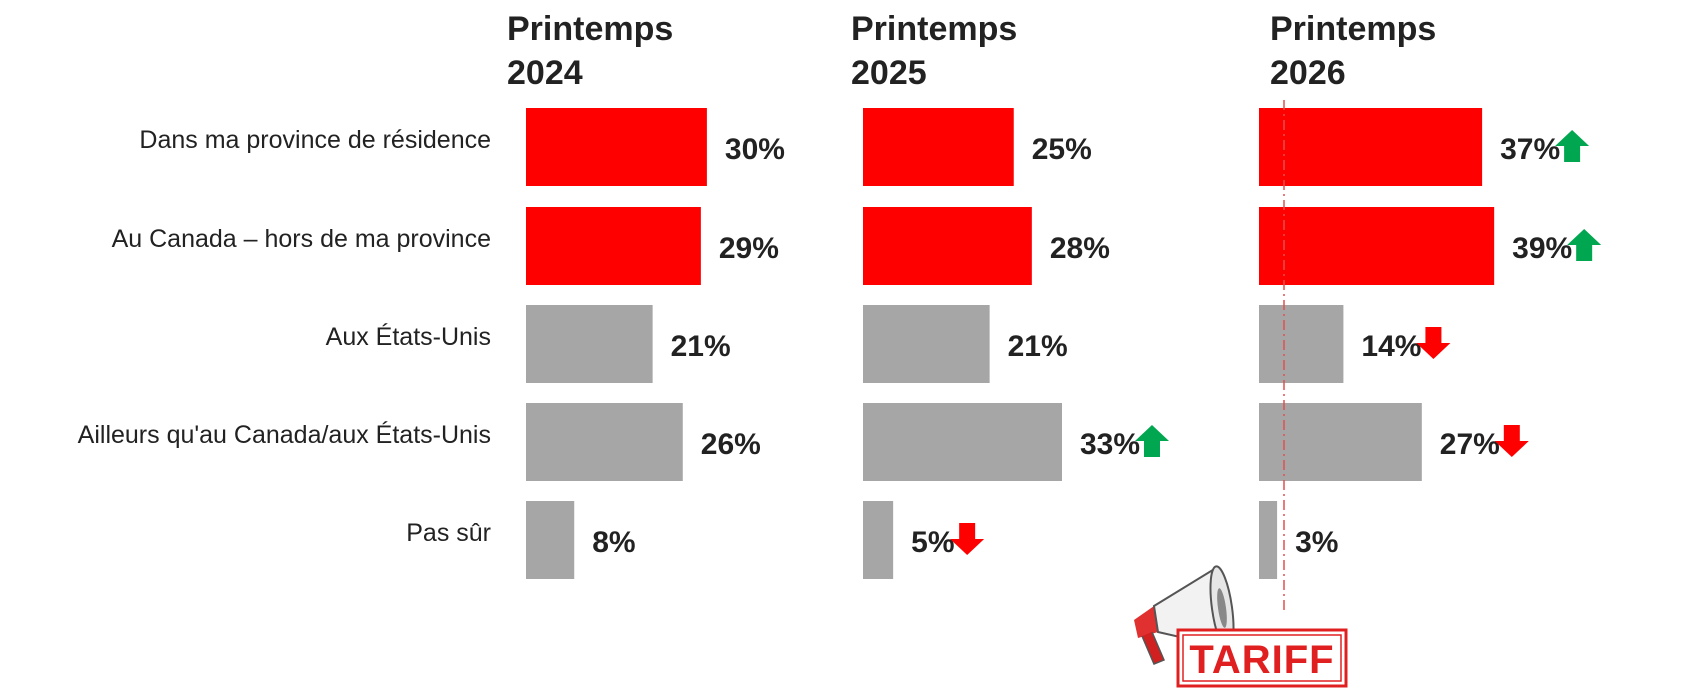  Describe the element at coordinates (408, 336) in the screenshot. I see `category-label: Aux États-Unis` at that location.